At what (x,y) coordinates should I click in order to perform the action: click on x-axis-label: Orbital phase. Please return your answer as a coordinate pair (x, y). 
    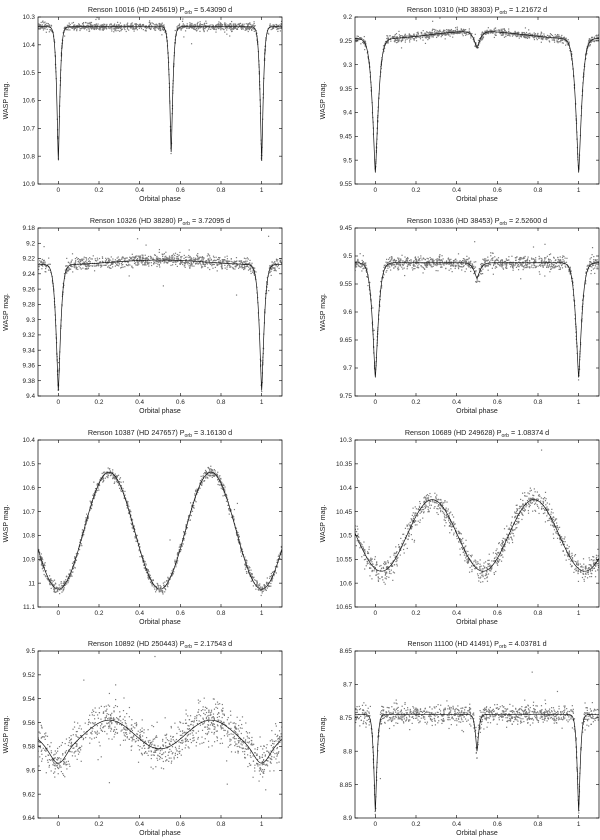
    Looking at the image, I should click on (160, 411).